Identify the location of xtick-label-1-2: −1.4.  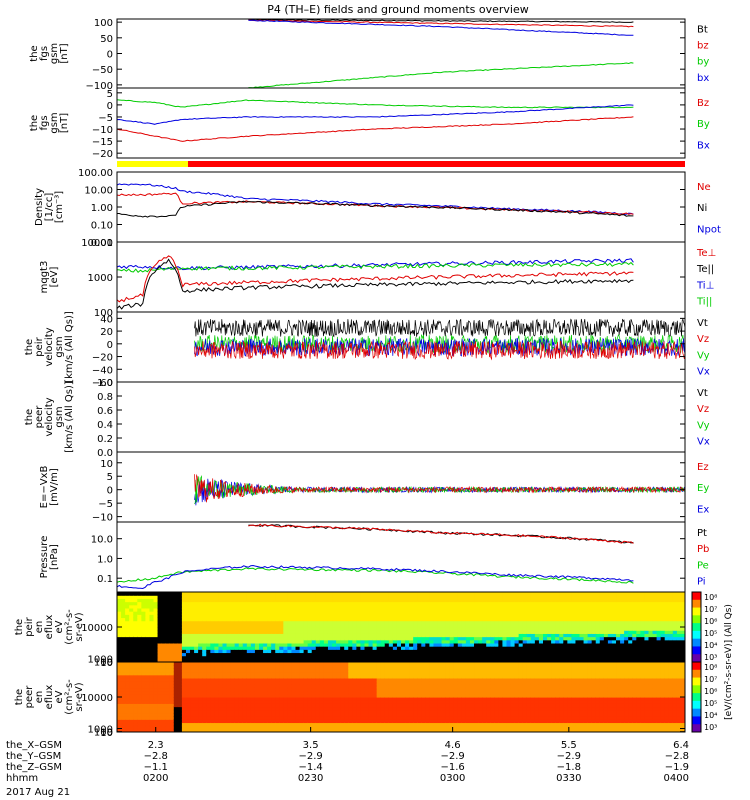
(310, 767).